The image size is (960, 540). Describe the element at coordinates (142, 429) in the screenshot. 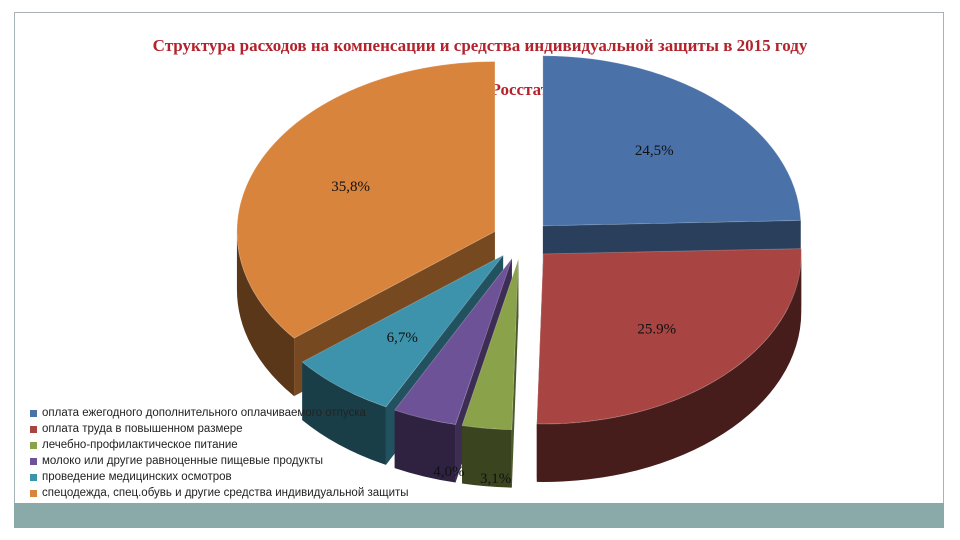

I see `legend-label: оплата труда в повышенном размере` at that location.